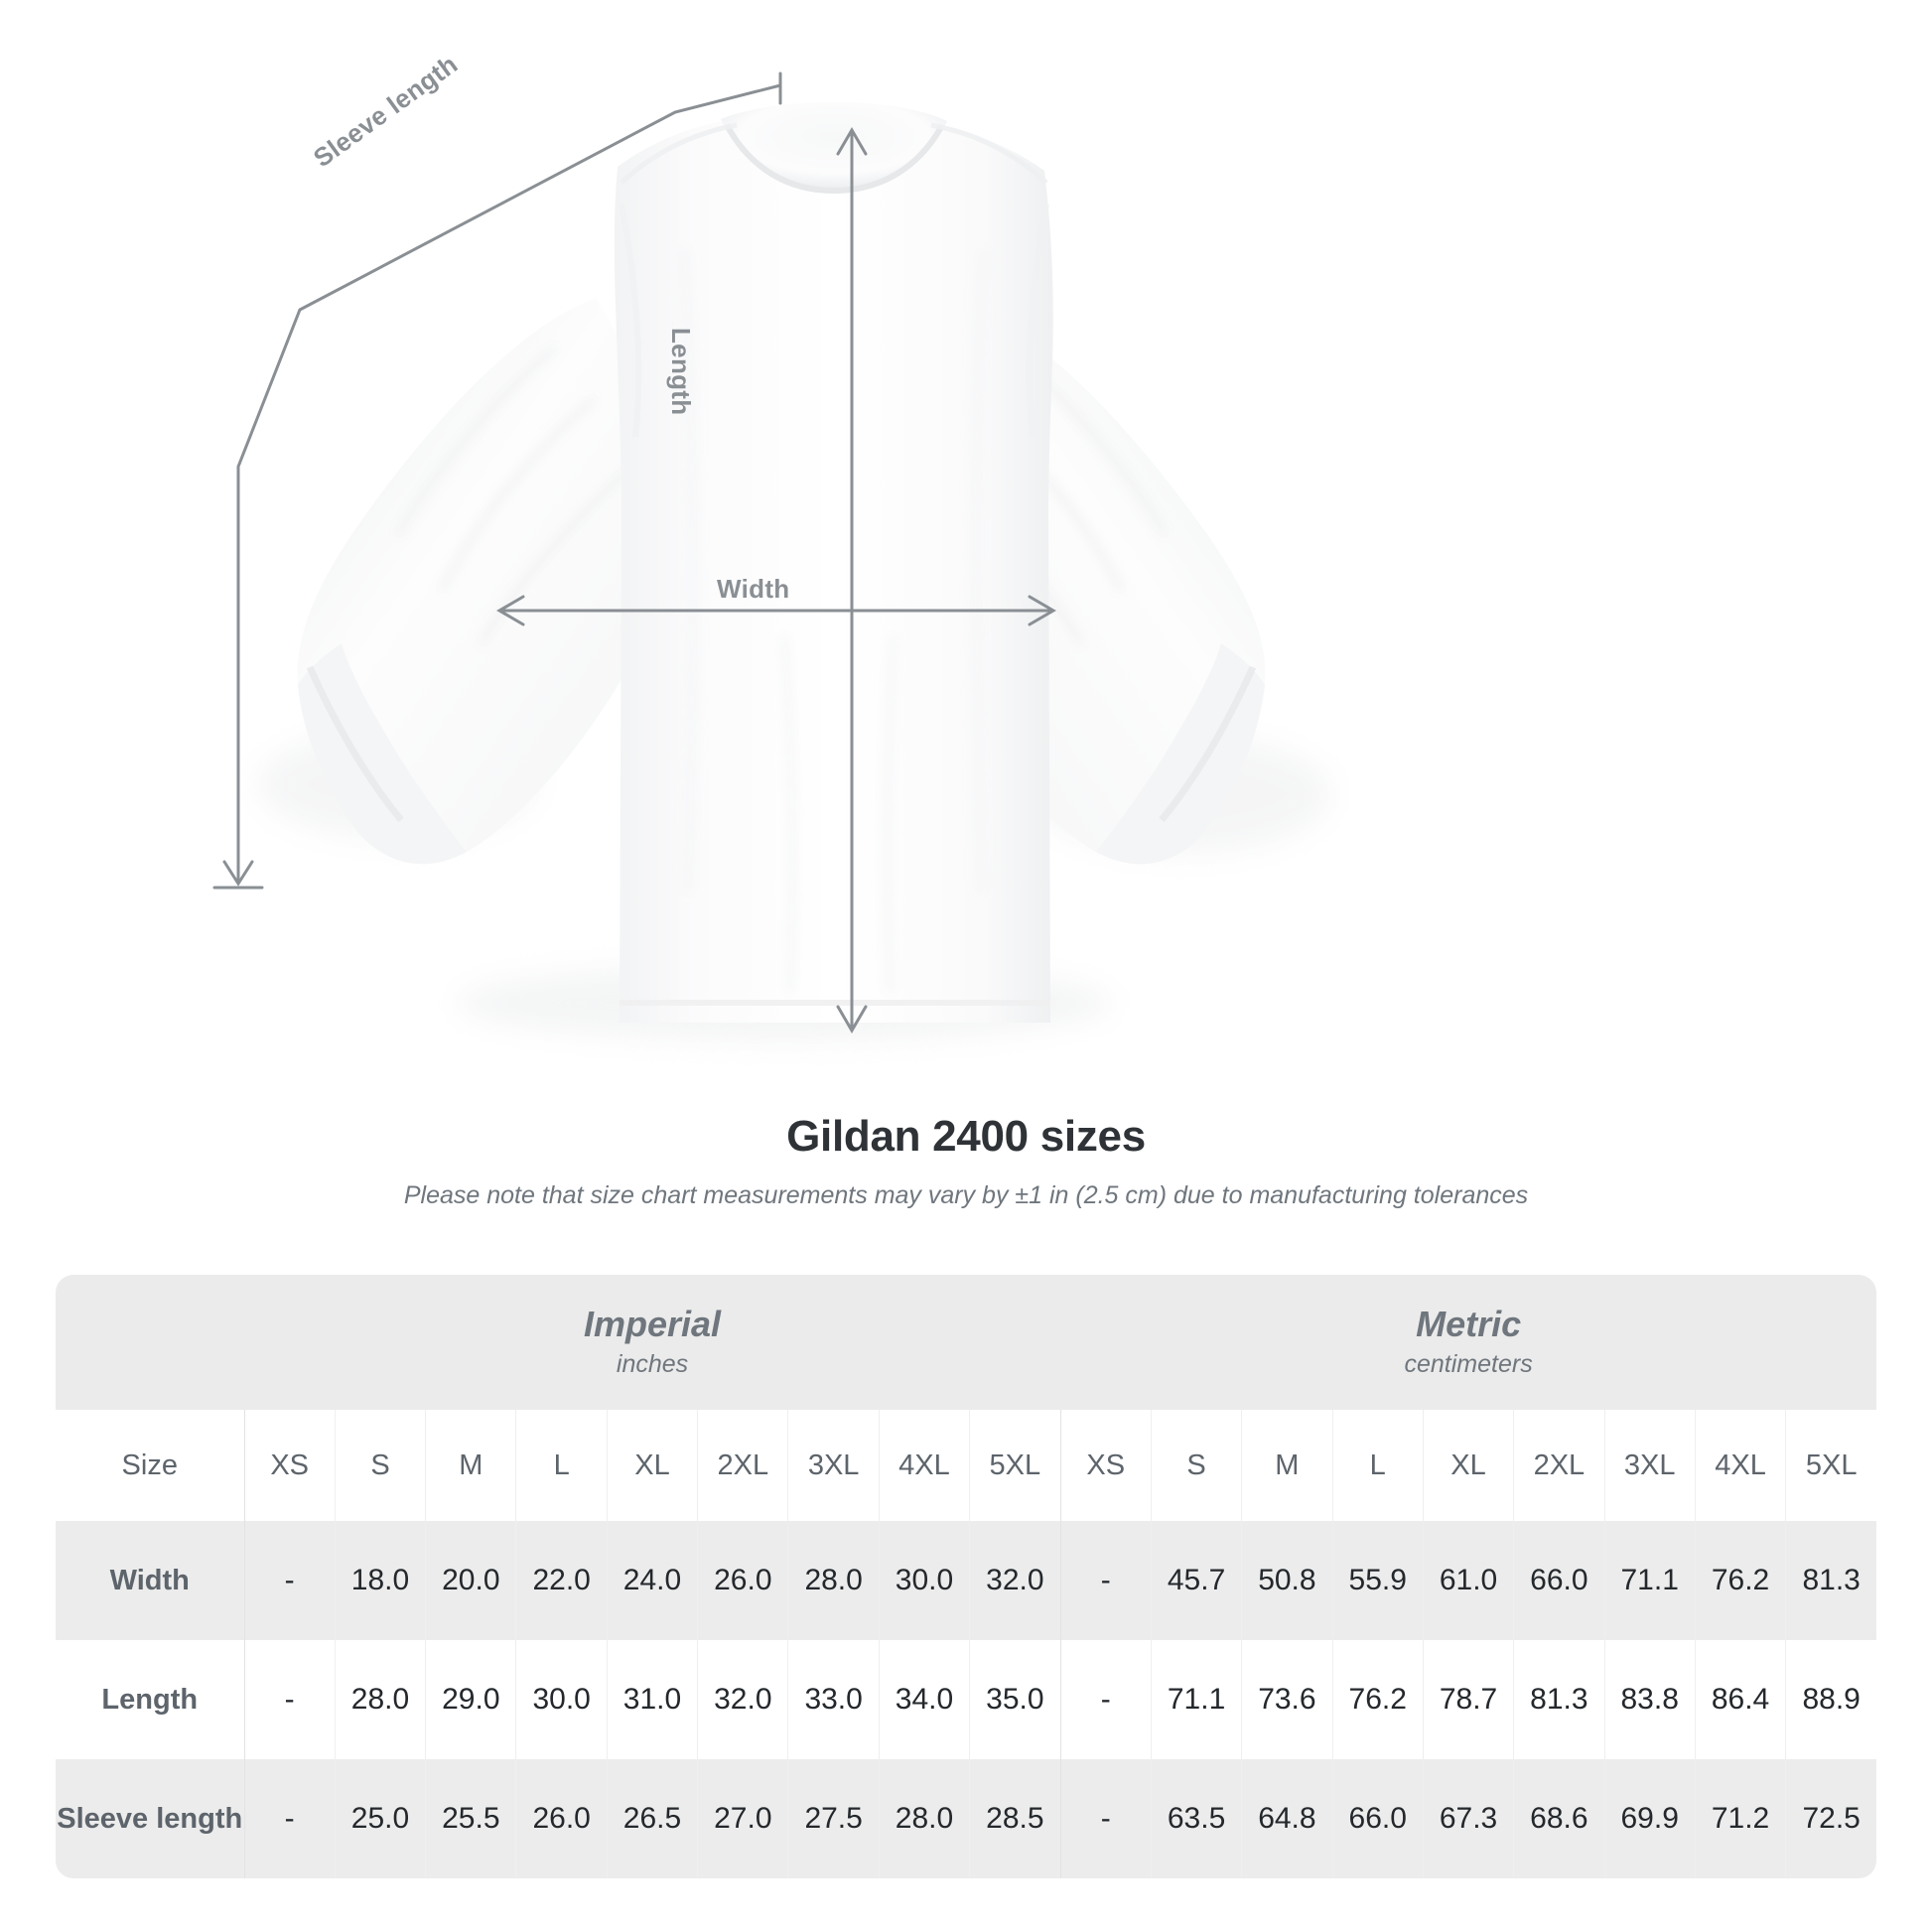  I want to click on size-header-metric-m: M, so click(1287, 1465).